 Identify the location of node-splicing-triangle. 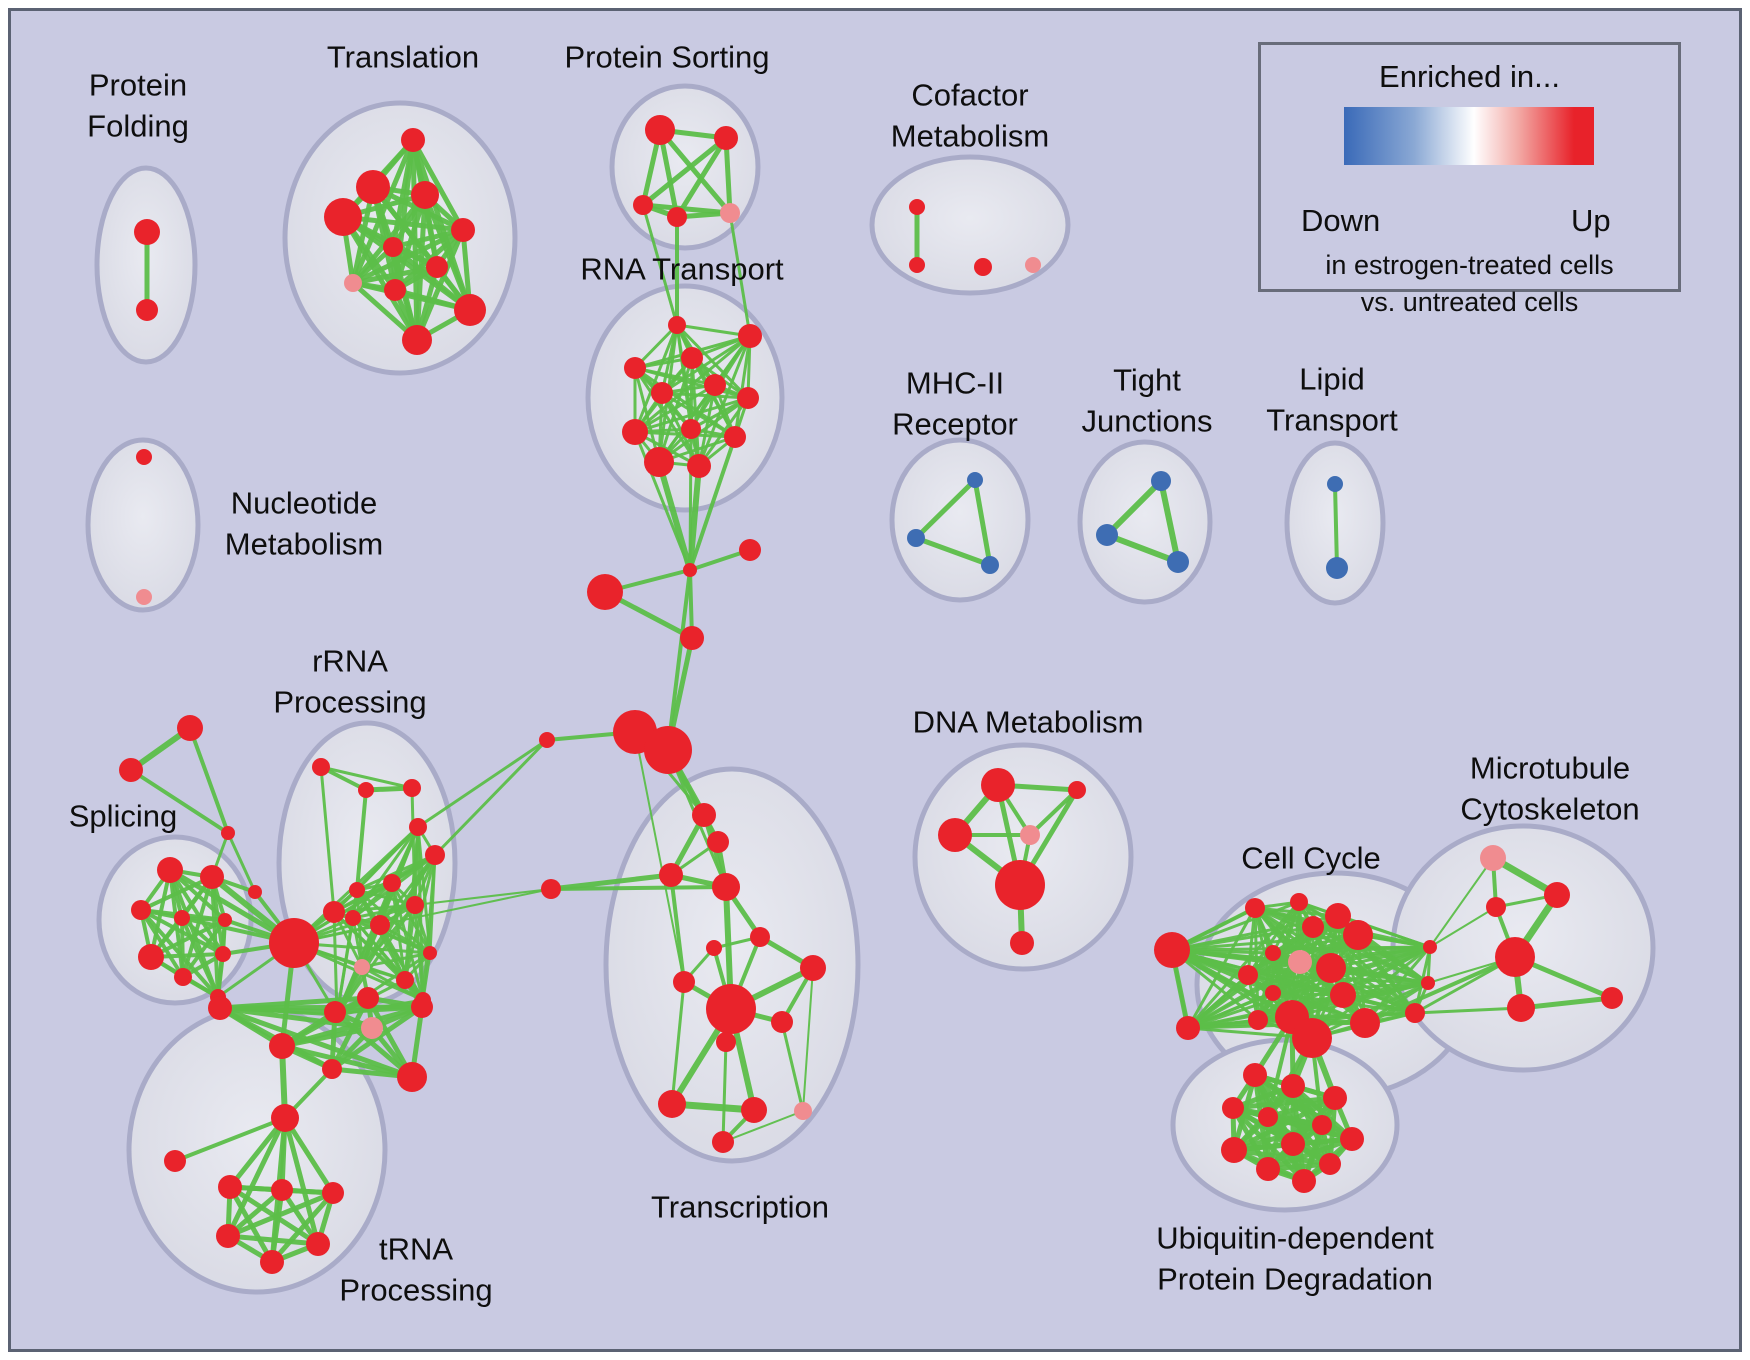
(190, 728).